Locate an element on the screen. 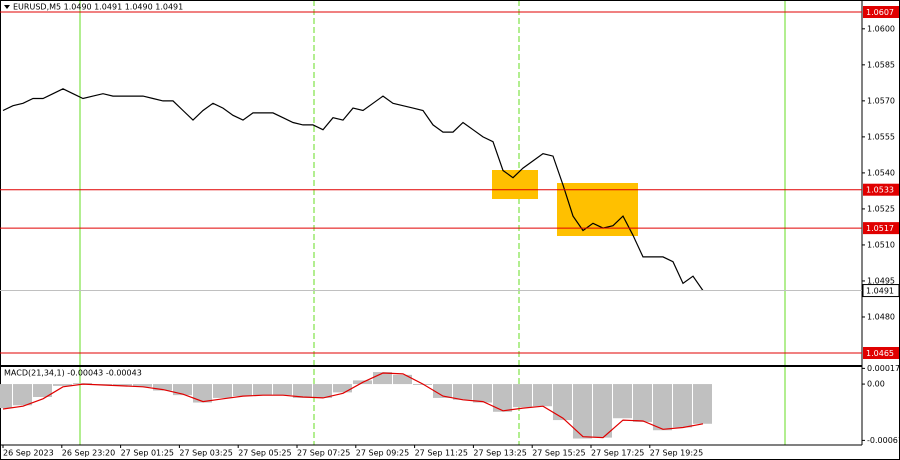 This screenshot has height=460, width=900. x-tick-label: 26 Sep 2023 is located at coordinates (28, 453).